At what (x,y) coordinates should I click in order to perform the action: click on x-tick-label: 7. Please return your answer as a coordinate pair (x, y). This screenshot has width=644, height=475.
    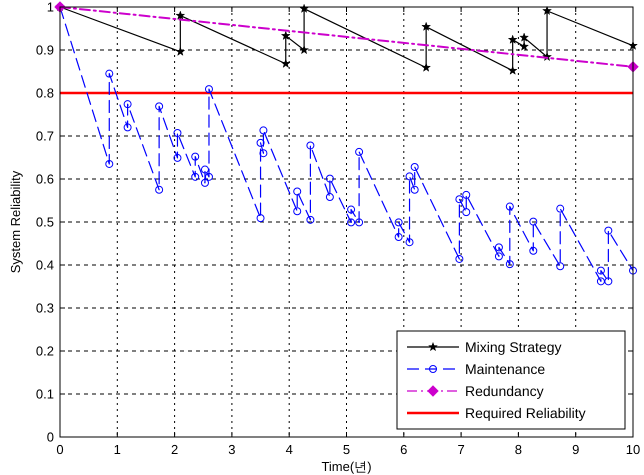
    Looking at the image, I should click on (461, 449).